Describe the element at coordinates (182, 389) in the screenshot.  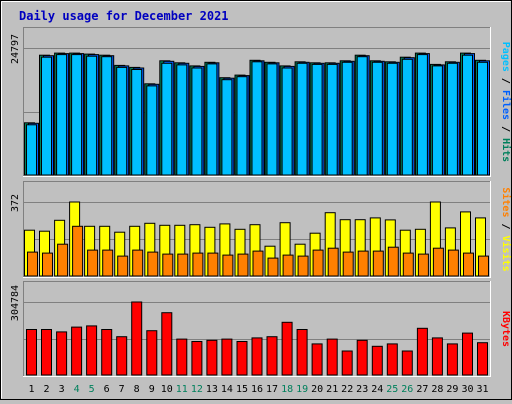
I see `x-tick-label-11: 11` at that location.